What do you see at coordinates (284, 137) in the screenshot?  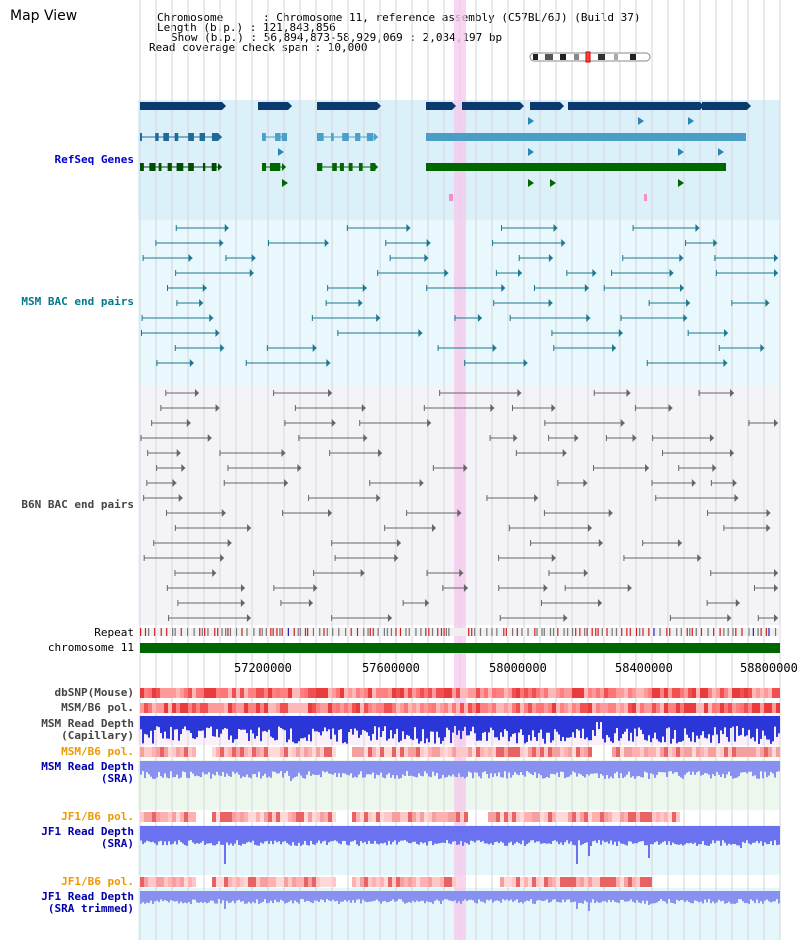 I see `refseq-gene-b-arrow` at bounding box center [284, 137].